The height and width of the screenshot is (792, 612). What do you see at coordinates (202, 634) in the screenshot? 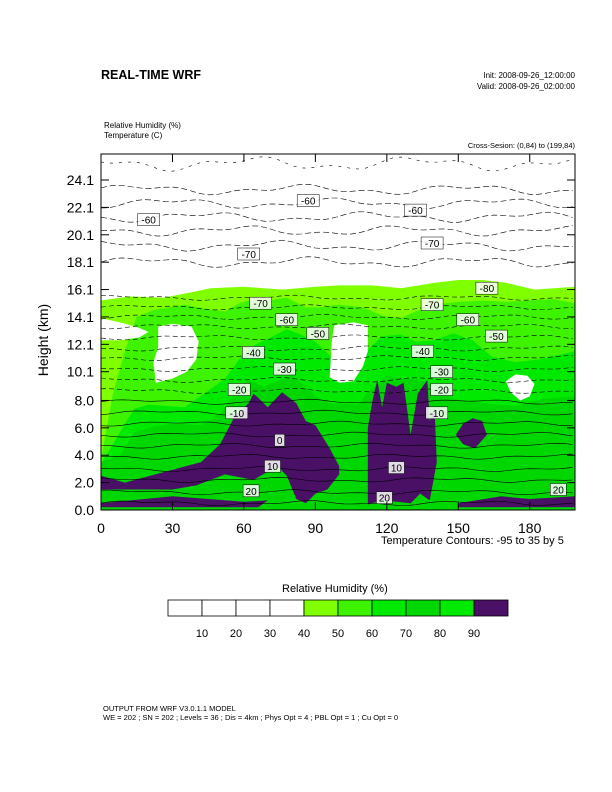
I see `colorbar-label: 10` at bounding box center [202, 634].